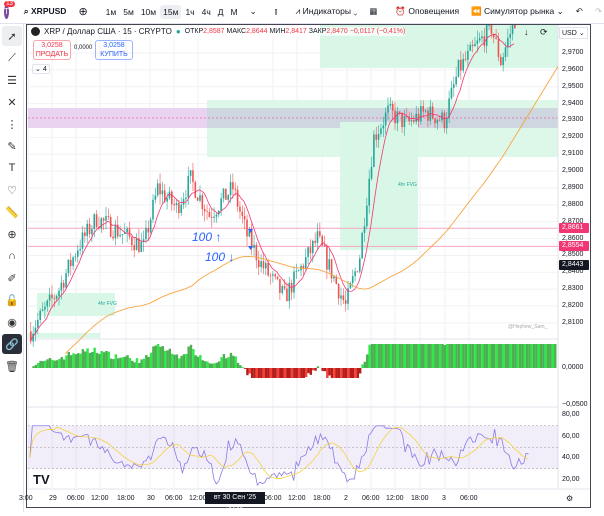 This screenshot has height=516, width=604. Describe the element at coordinates (346, 498) in the screenshot. I see `time-tick: 2` at that location.